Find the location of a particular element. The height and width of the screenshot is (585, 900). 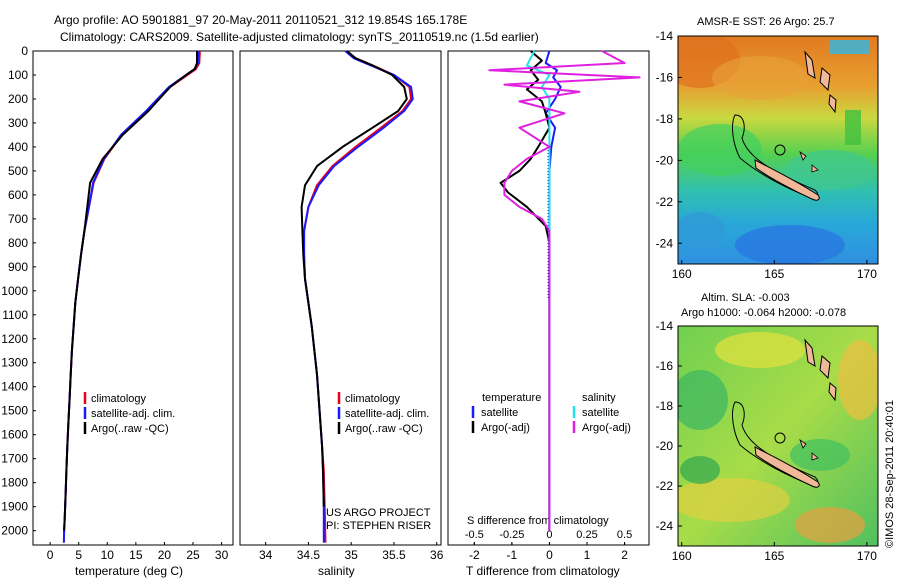

lat-tick-label: -22 is located at coordinates (665, 486).